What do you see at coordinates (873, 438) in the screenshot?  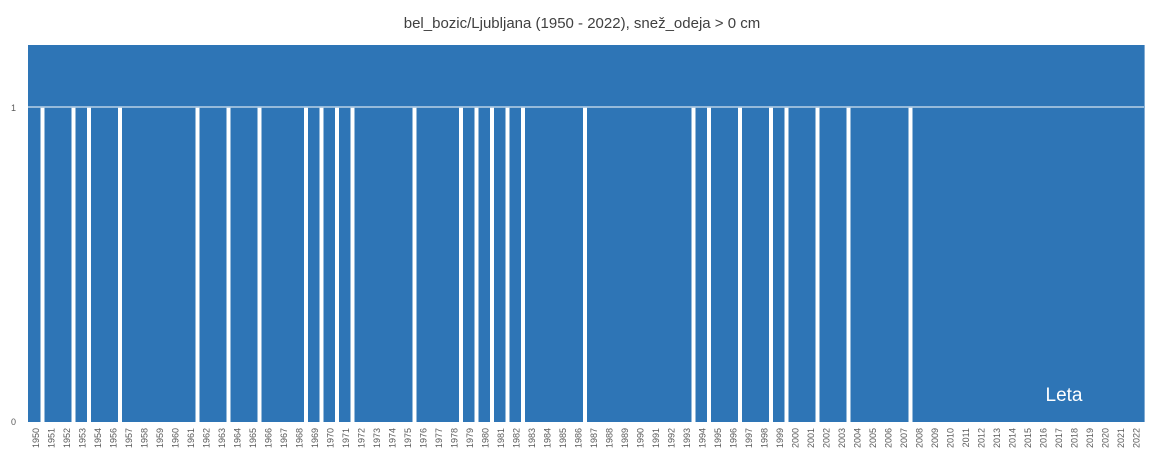 I see `x-tick-label: 2005` at bounding box center [873, 438].